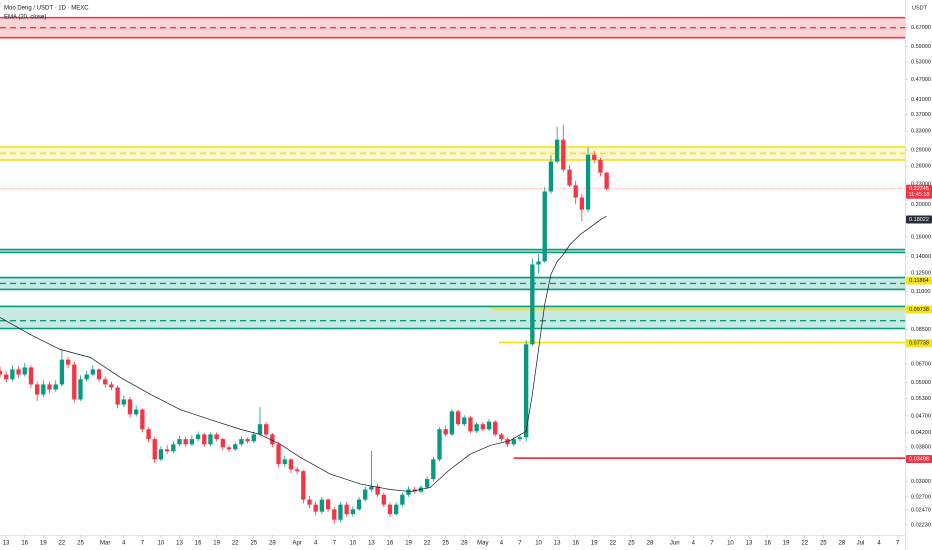 This screenshot has height=550, width=932. I want to click on y-tick-label: 0.41000, so click(921, 100).